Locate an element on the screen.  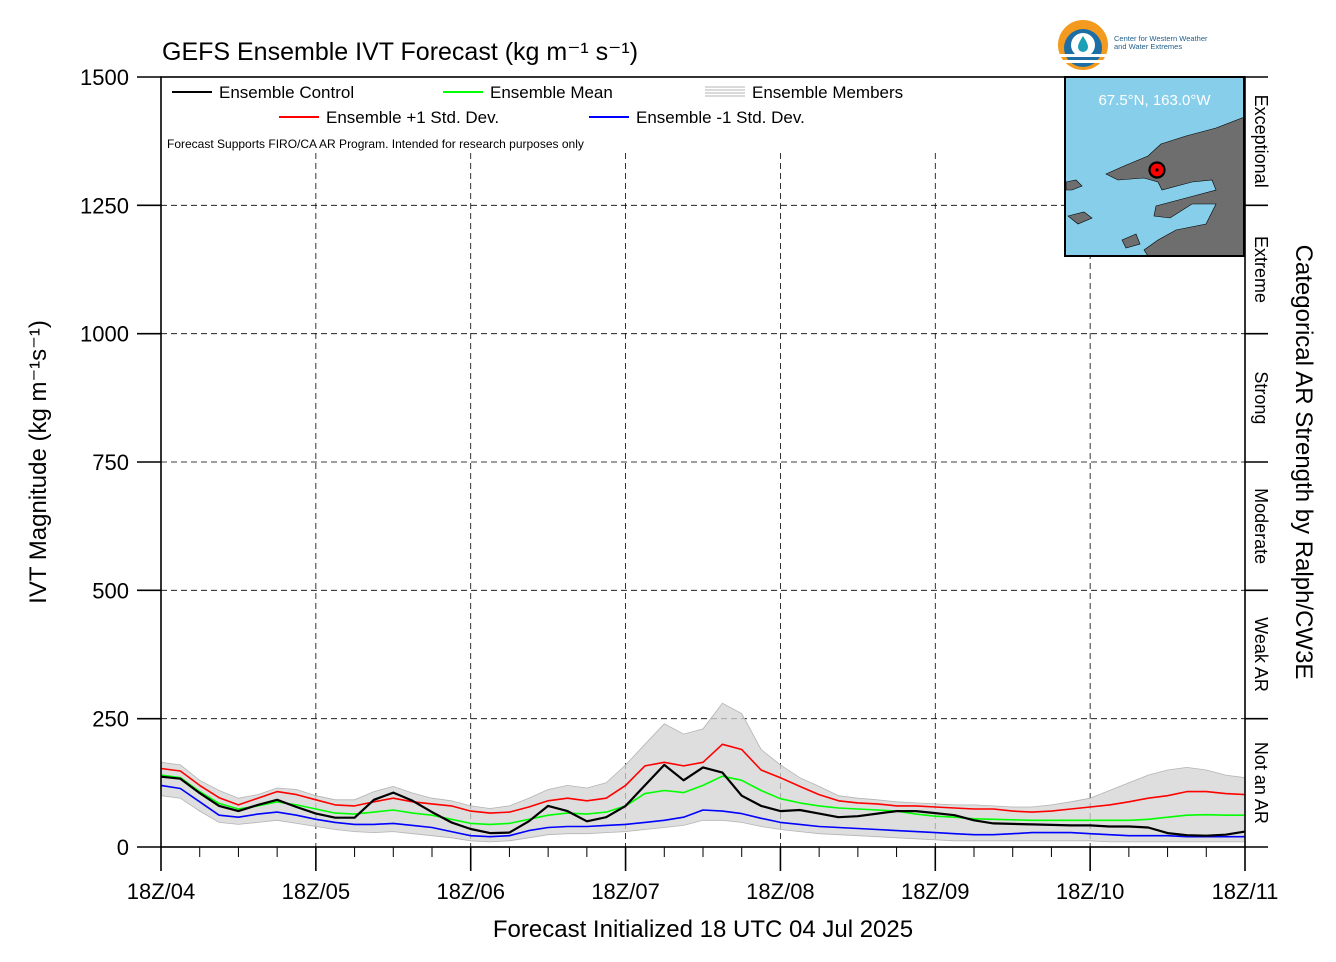
series-line-mean is located at coordinates (702, 800).